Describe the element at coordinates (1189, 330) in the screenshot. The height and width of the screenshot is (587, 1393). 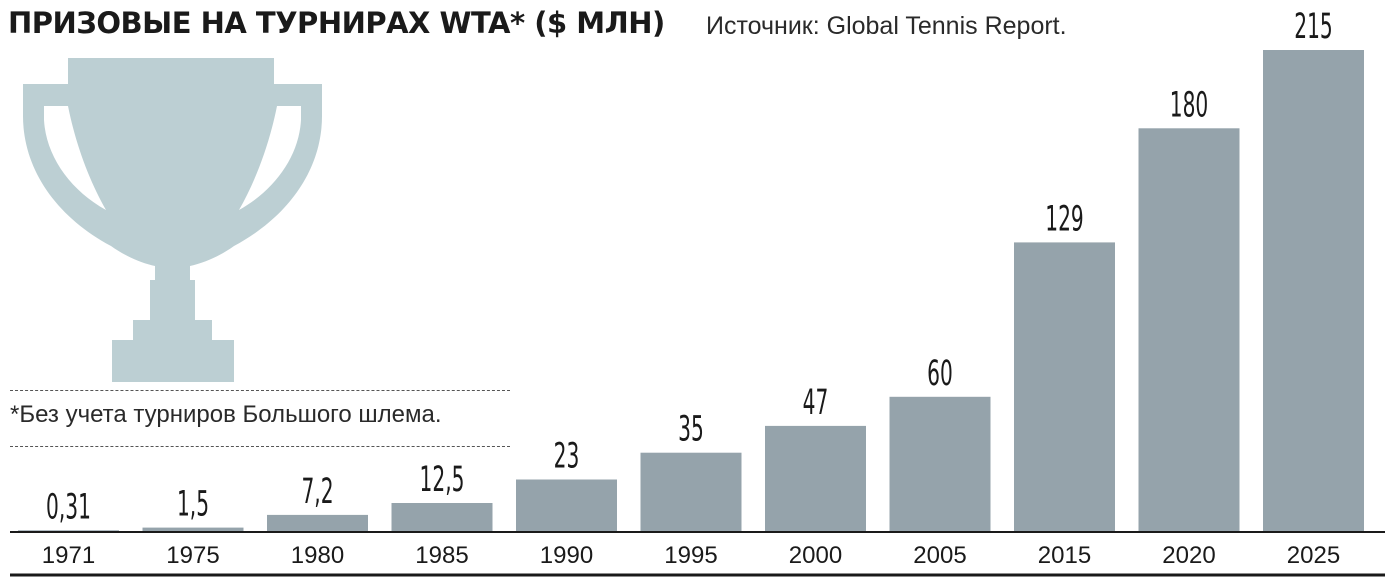
I see `bar-2020` at that location.